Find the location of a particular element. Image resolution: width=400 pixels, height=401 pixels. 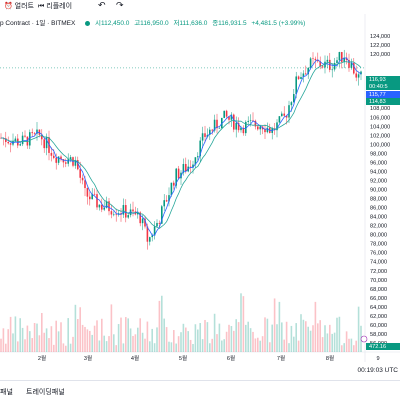

replay-icon: ⏮ is located at coordinates (41, 6).